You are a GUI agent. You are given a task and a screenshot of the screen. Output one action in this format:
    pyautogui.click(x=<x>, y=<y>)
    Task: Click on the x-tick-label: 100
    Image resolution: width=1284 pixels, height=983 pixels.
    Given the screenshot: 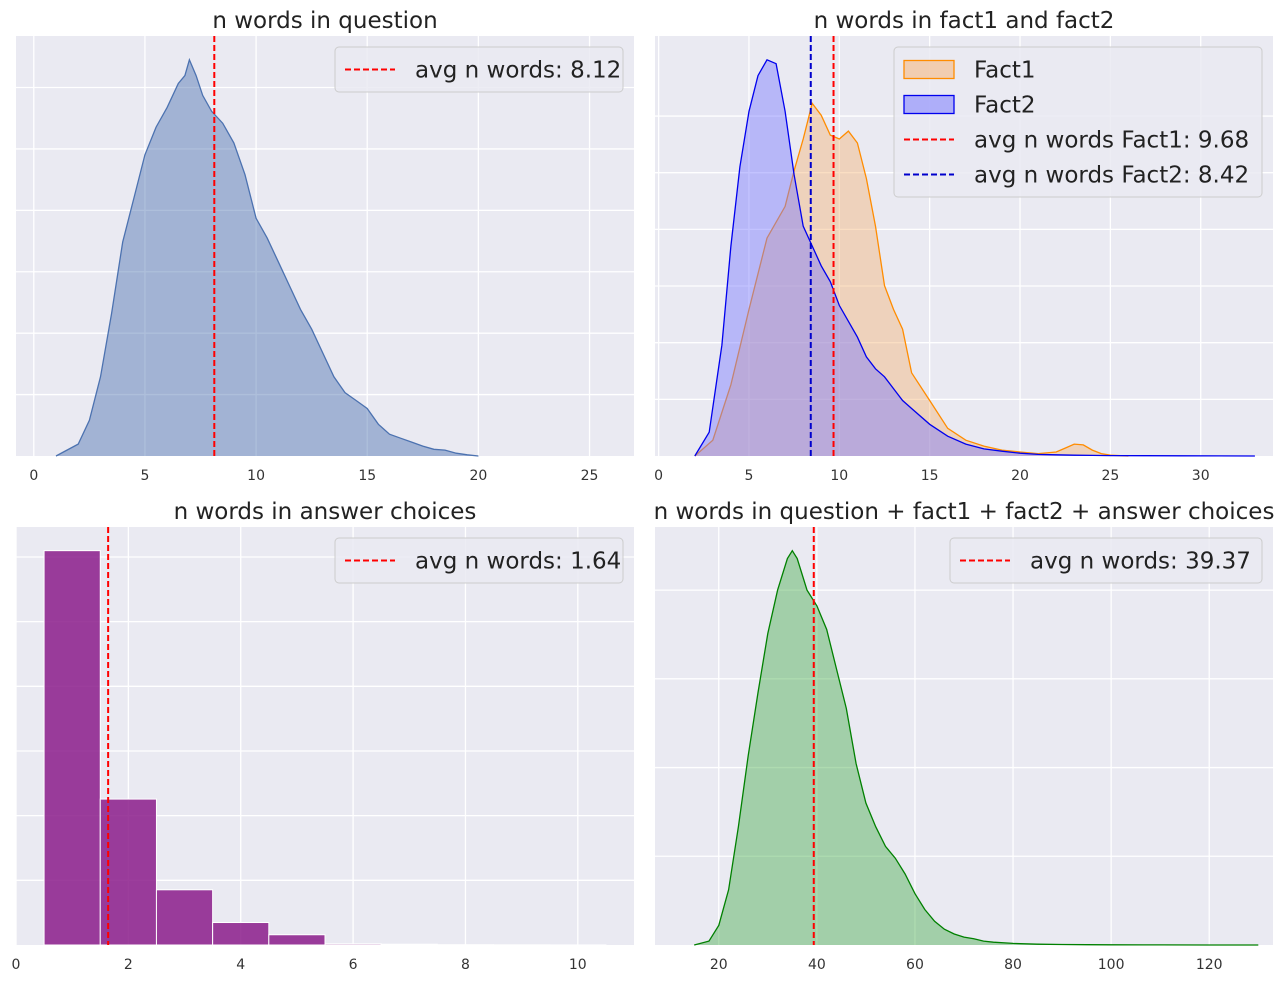 What is the action you would take?
    pyautogui.click(x=1111, y=965)
    